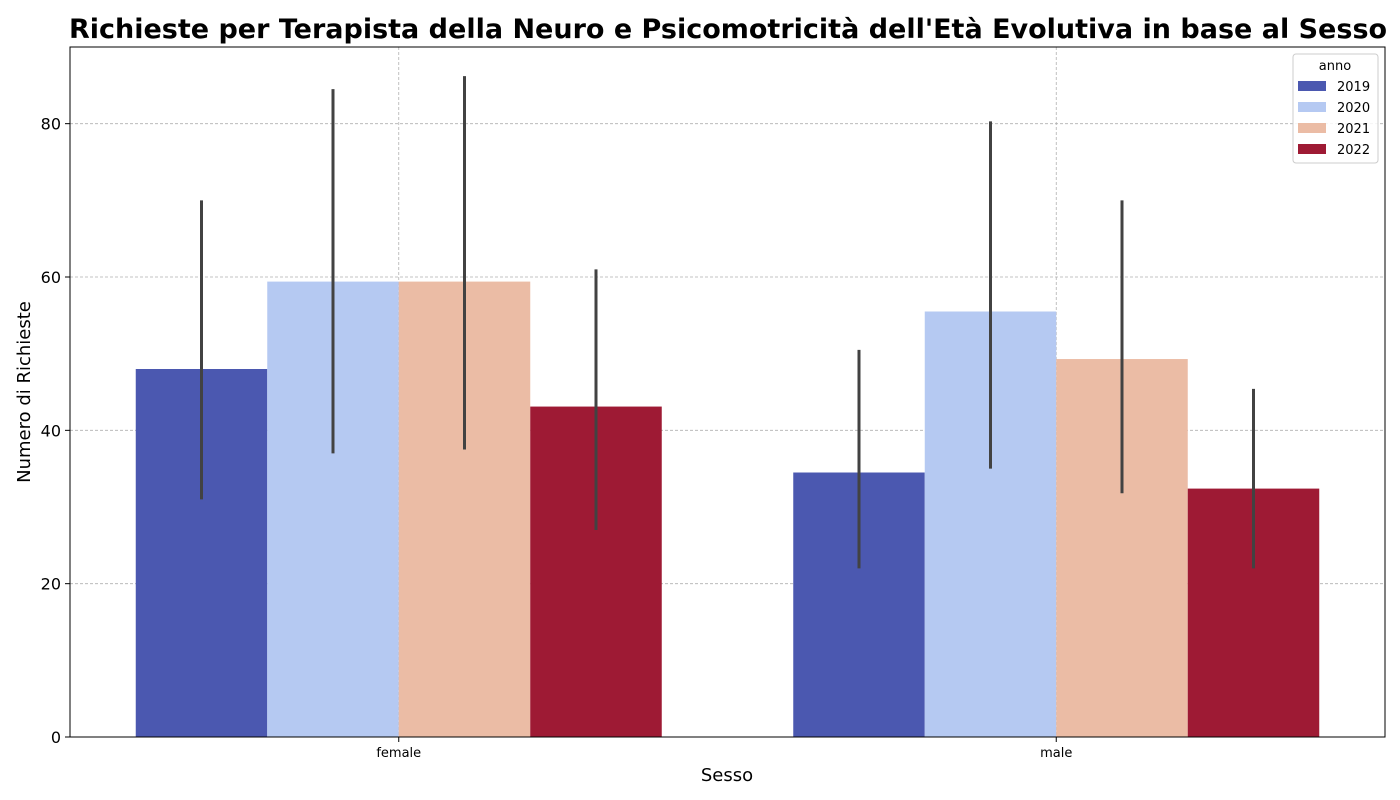  I want to click on legend-swatch-2022, so click(1312, 149).